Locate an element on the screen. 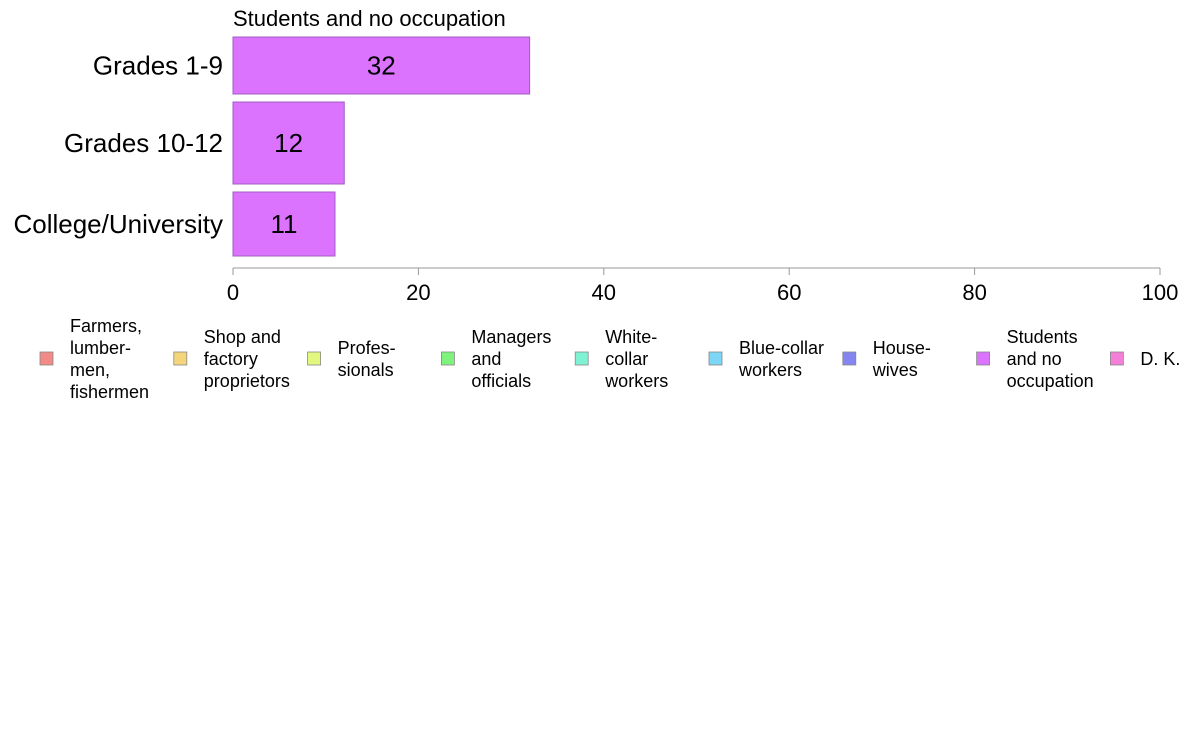  panel-title: Students and no occupation is located at coordinates (369, 18).